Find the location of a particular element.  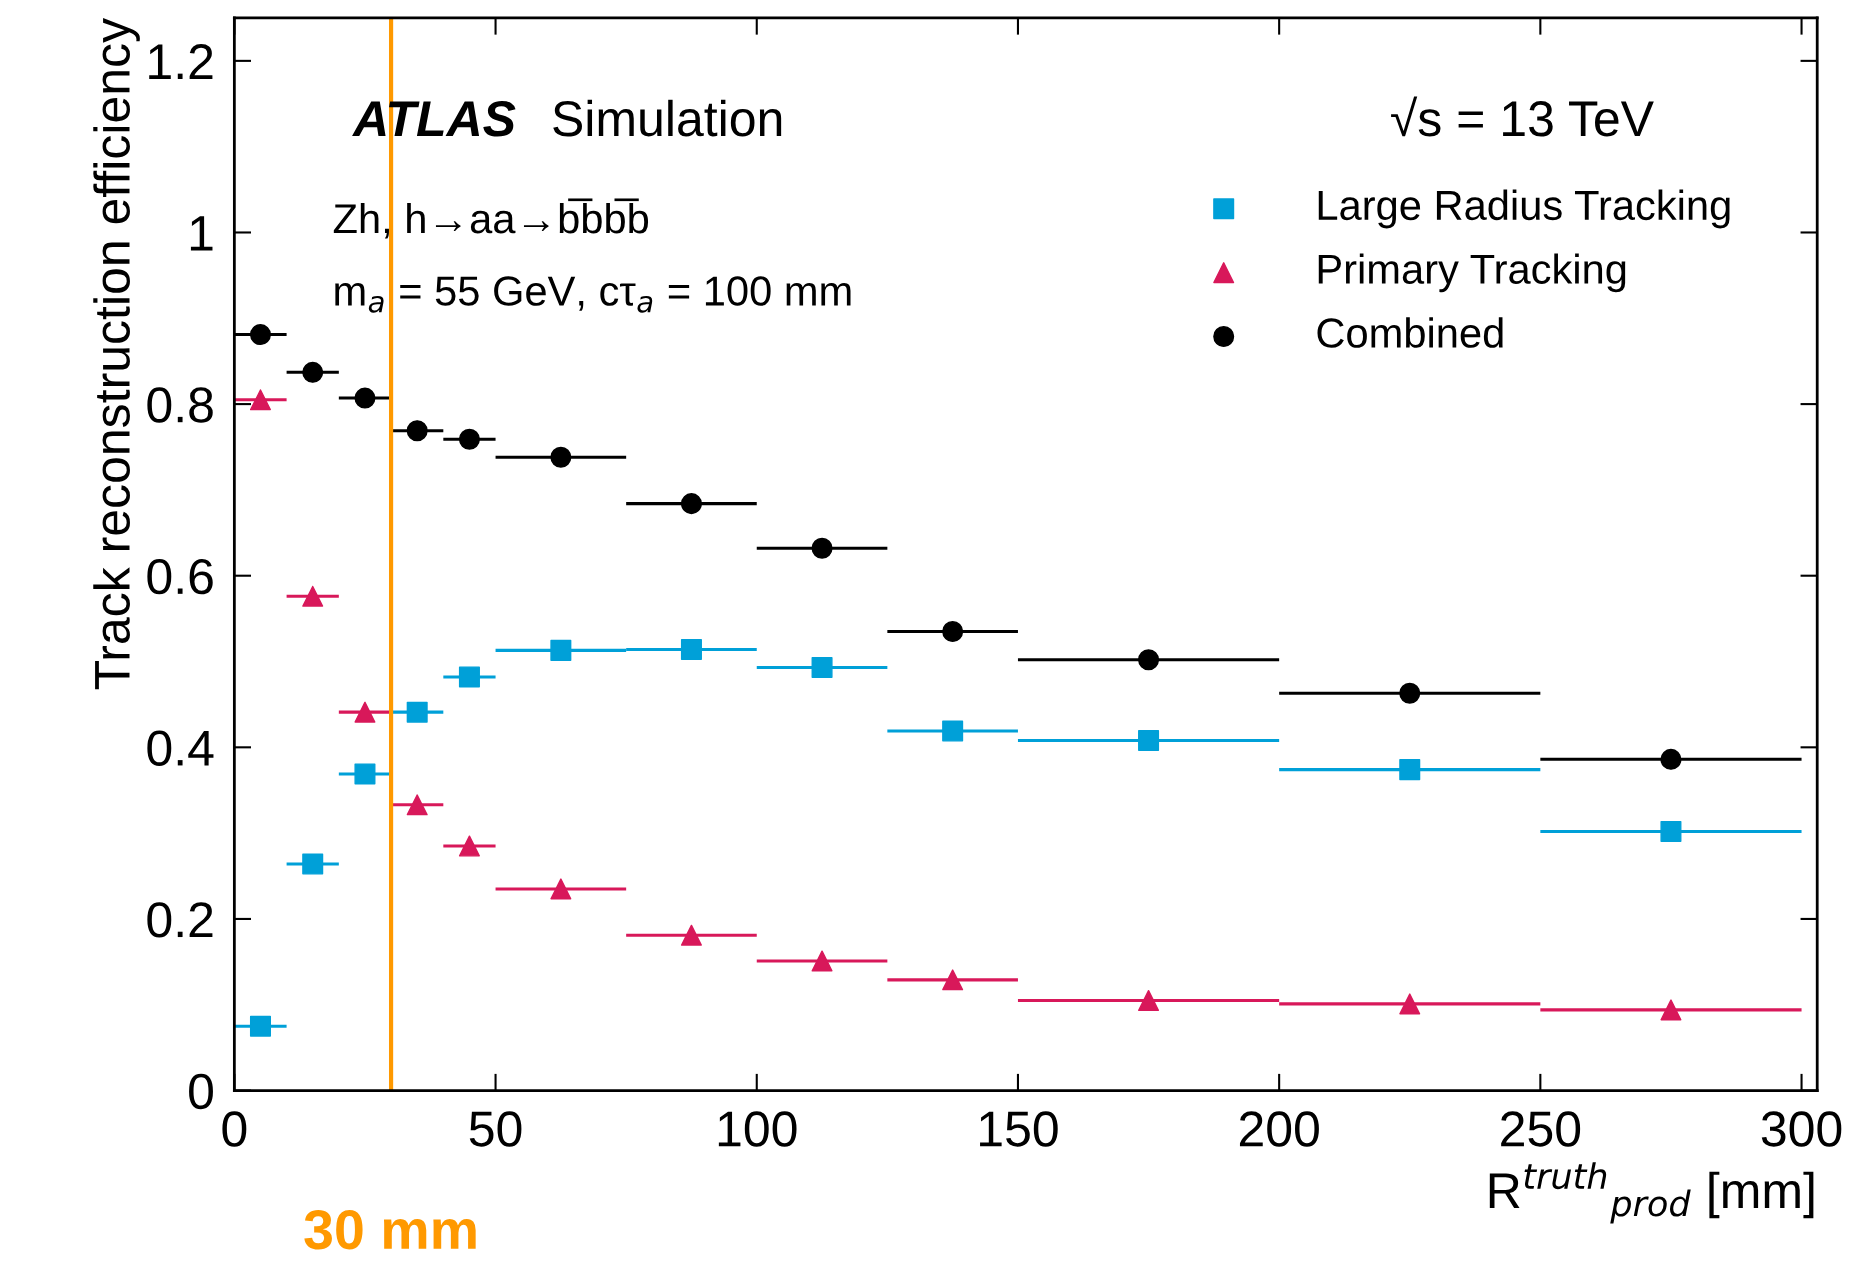

x-tick-label: 200 is located at coordinates (1279, 1129).